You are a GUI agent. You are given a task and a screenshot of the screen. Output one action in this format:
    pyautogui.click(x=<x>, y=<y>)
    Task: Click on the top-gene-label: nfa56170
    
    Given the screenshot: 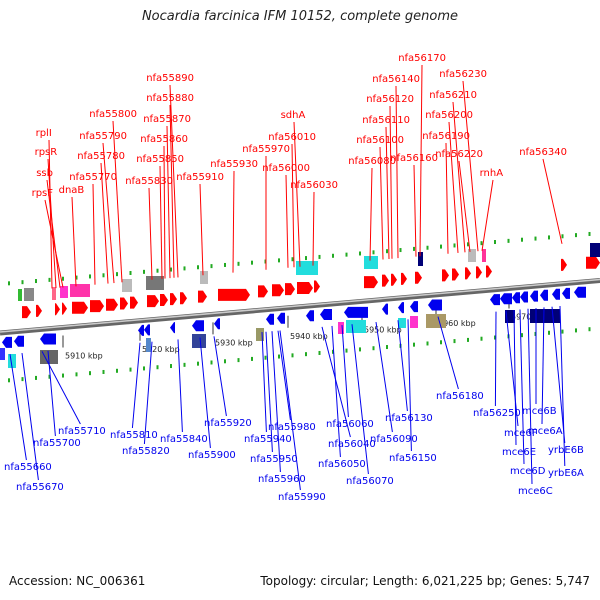 What is the action you would take?
    pyautogui.click(x=422, y=58)
    